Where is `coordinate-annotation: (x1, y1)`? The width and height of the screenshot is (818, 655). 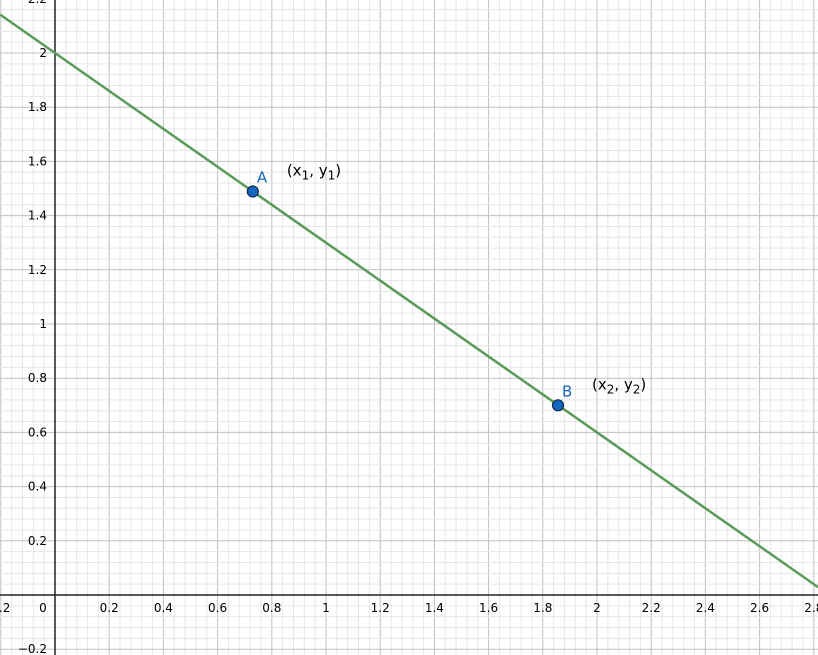 coordinate-annotation: (x1, y1) is located at coordinates (314, 171).